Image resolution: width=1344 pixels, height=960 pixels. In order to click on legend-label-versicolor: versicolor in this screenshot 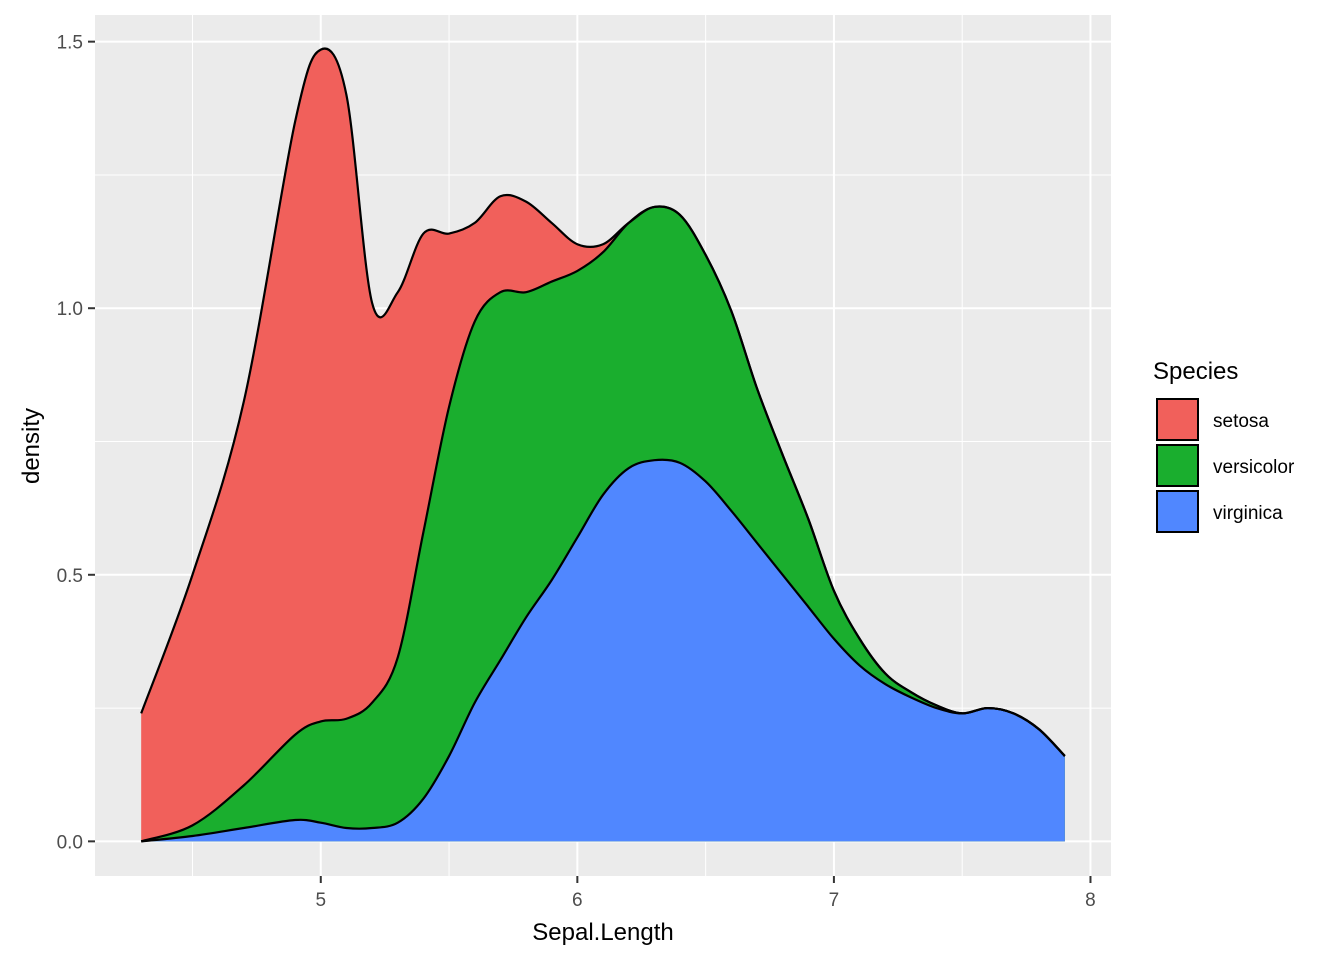, I will do `click(1254, 467)`.